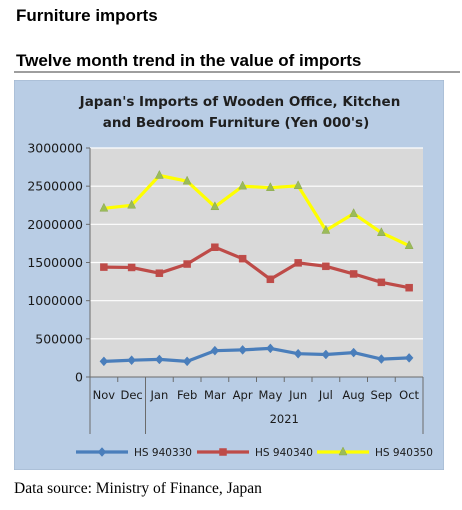  Describe the element at coordinates (215, 395) in the screenshot. I see `x-tick-label: Mar` at that location.